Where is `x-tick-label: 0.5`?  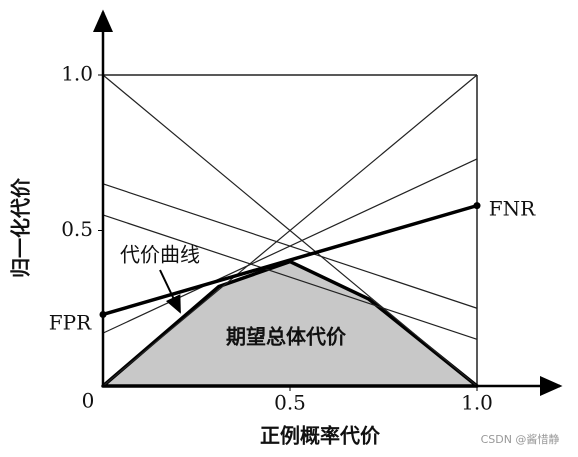
x-tick-label: 0.5 is located at coordinates (290, 403).